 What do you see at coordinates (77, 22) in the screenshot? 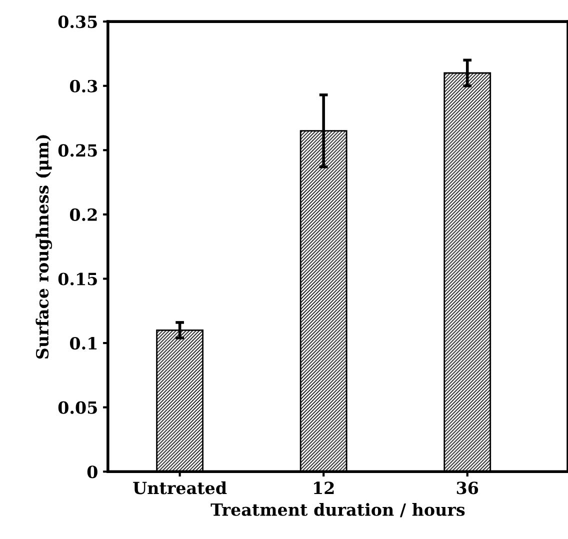
I see `y-tick-label: 0.35` at bounding box center [77, 22].